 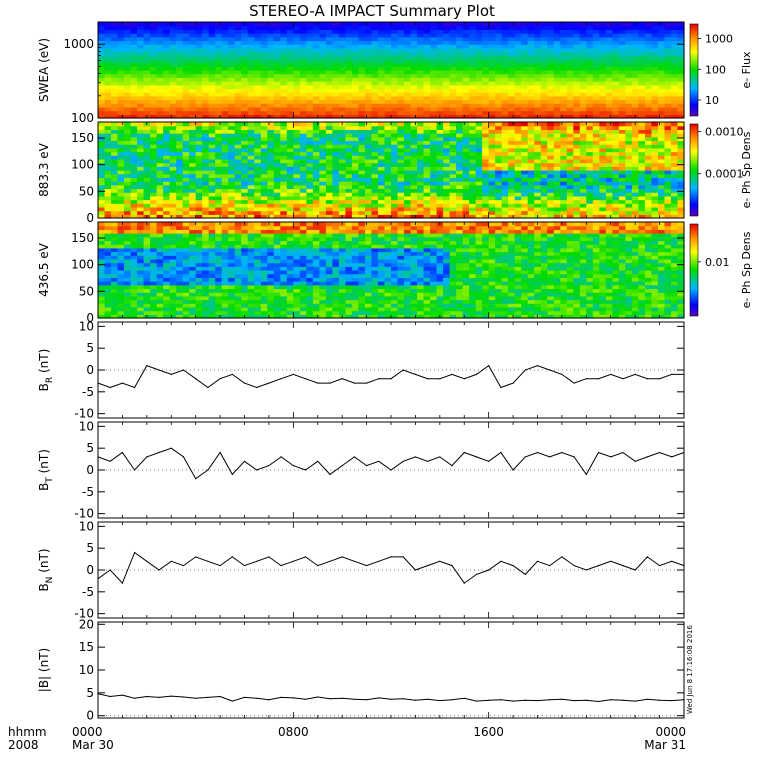 What do you see at coordinates (719, 39) in the screenshot?
I see `swea-colorbar-tick-label: 1000` at bounding box center [719, 39].